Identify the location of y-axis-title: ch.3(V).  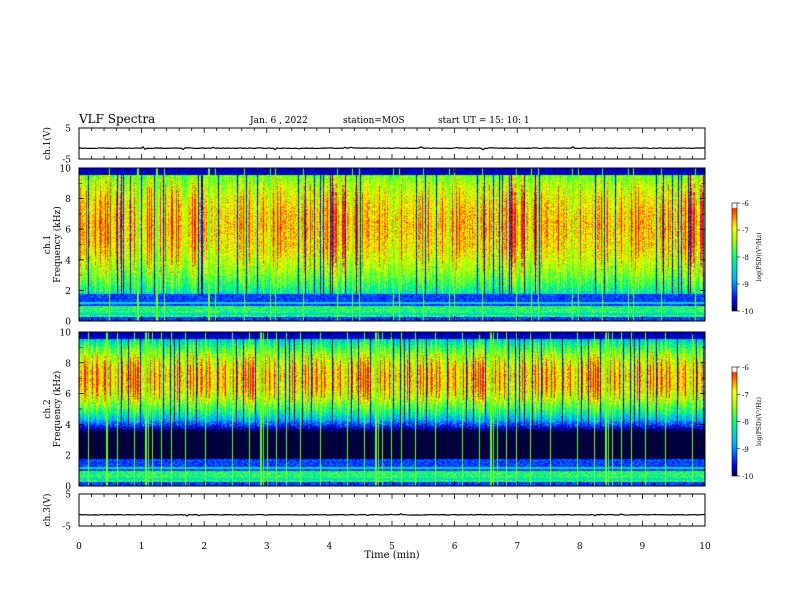
(47, 510).